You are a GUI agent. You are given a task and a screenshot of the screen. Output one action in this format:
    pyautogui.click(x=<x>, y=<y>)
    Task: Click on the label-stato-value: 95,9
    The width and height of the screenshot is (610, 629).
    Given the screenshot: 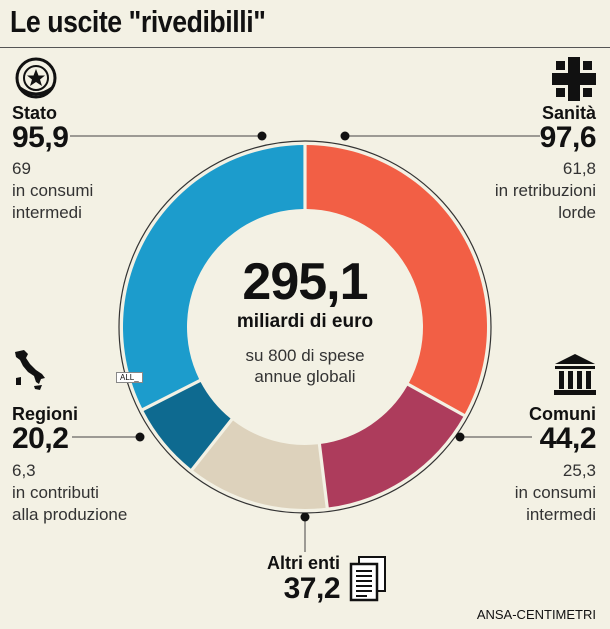 What is the action you would take?
    pyautogui.click(x=40, y=137)
    